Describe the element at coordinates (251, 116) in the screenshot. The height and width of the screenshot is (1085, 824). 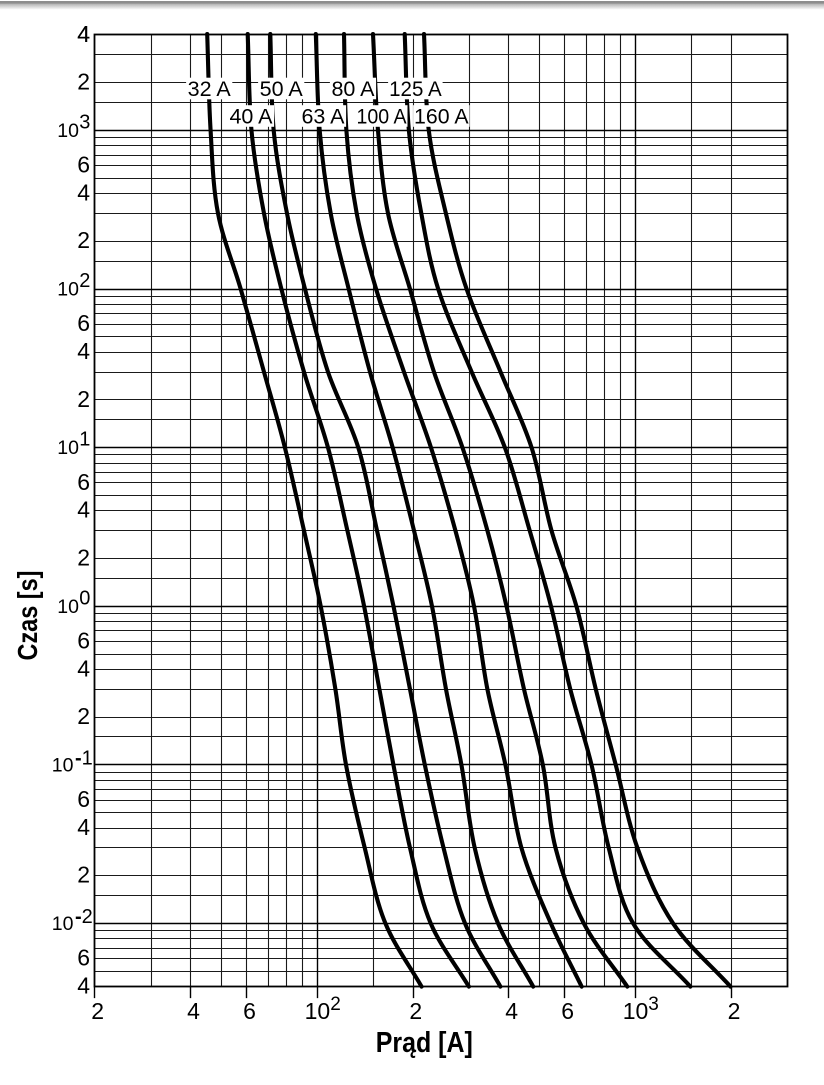
I see `svg-text: 40 A` at that location.